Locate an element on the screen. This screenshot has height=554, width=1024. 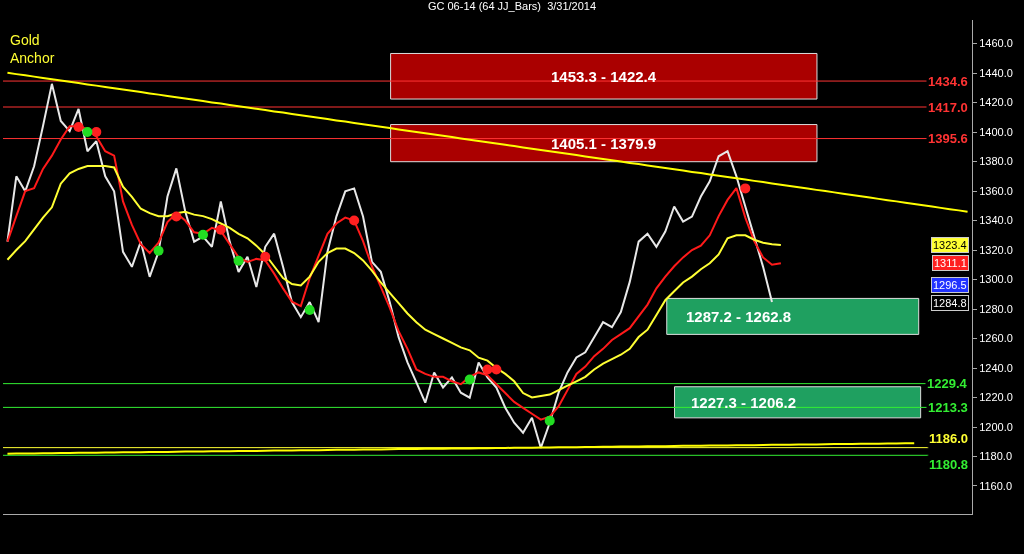
y-tick-label: 1280.0 is located at coordinates (996, 308).